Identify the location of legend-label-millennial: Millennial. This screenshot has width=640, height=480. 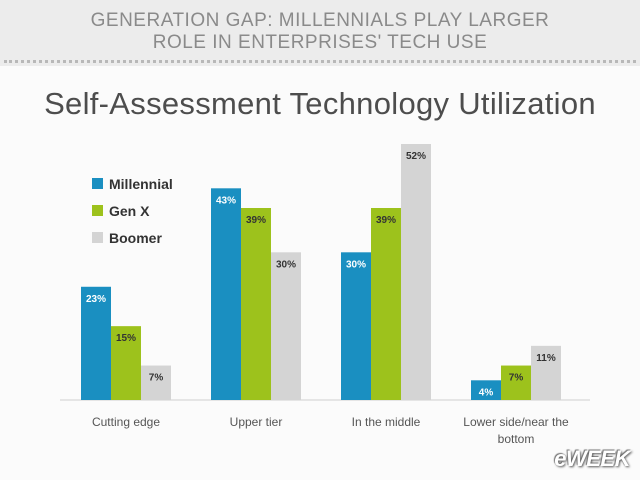
(141, 183).